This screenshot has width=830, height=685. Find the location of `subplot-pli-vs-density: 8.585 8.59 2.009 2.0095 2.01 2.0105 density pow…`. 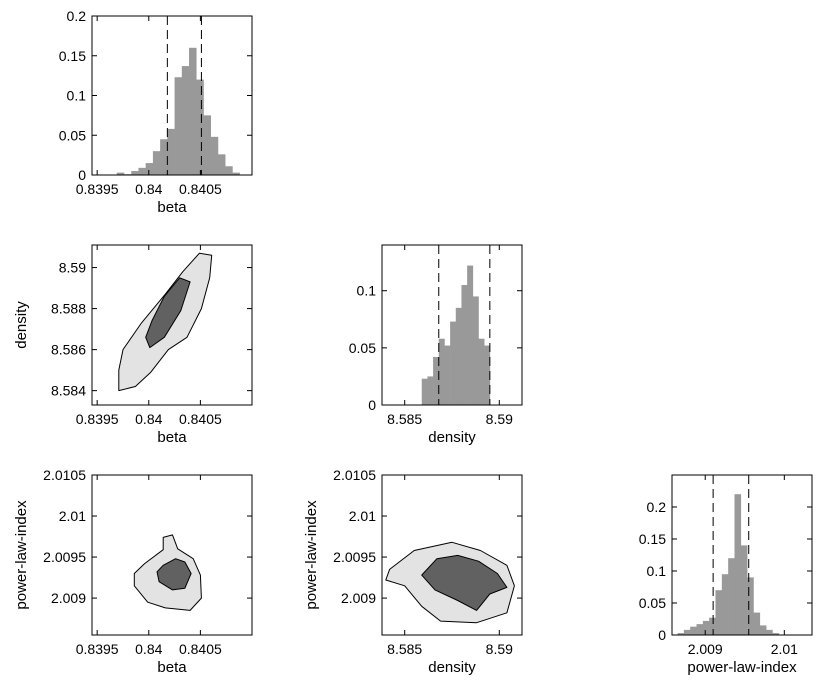

subplot-pli-vs-density: 8.585 8.59 2.009 2.0095 2.01 2.0105 density pow… is located at coordinates (413, 571).